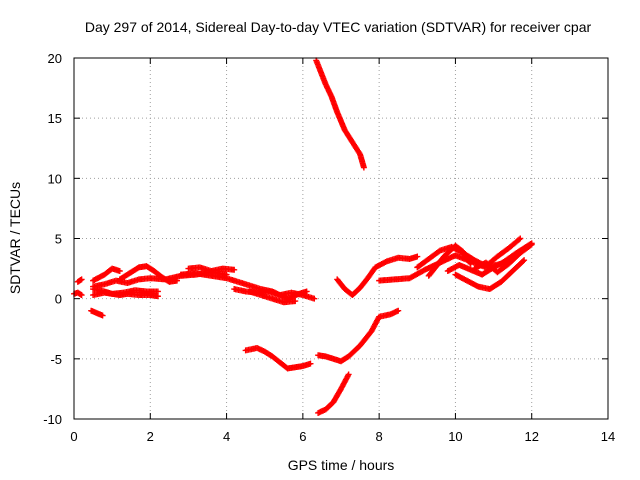 This screenshot has height=480, width=640. Describe the element at coordinates (55, 58) in the screenshot. I see `y-tick-label: 20` at that location.